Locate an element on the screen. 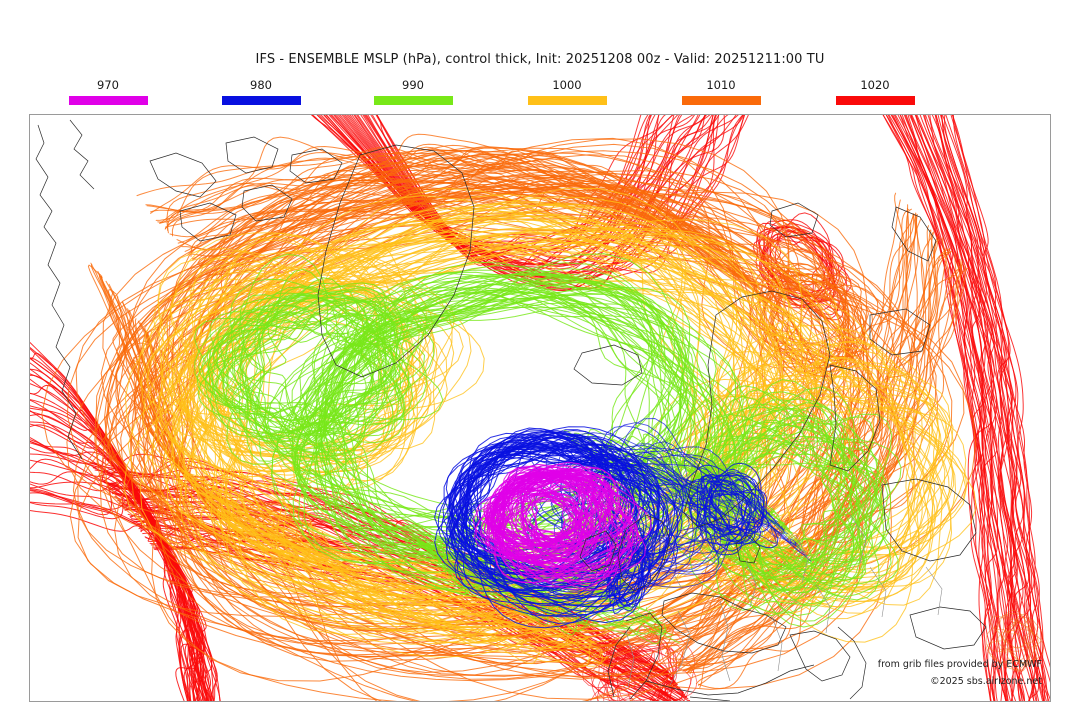  legend-item-990: 990 is located at coordinates (413, 91).